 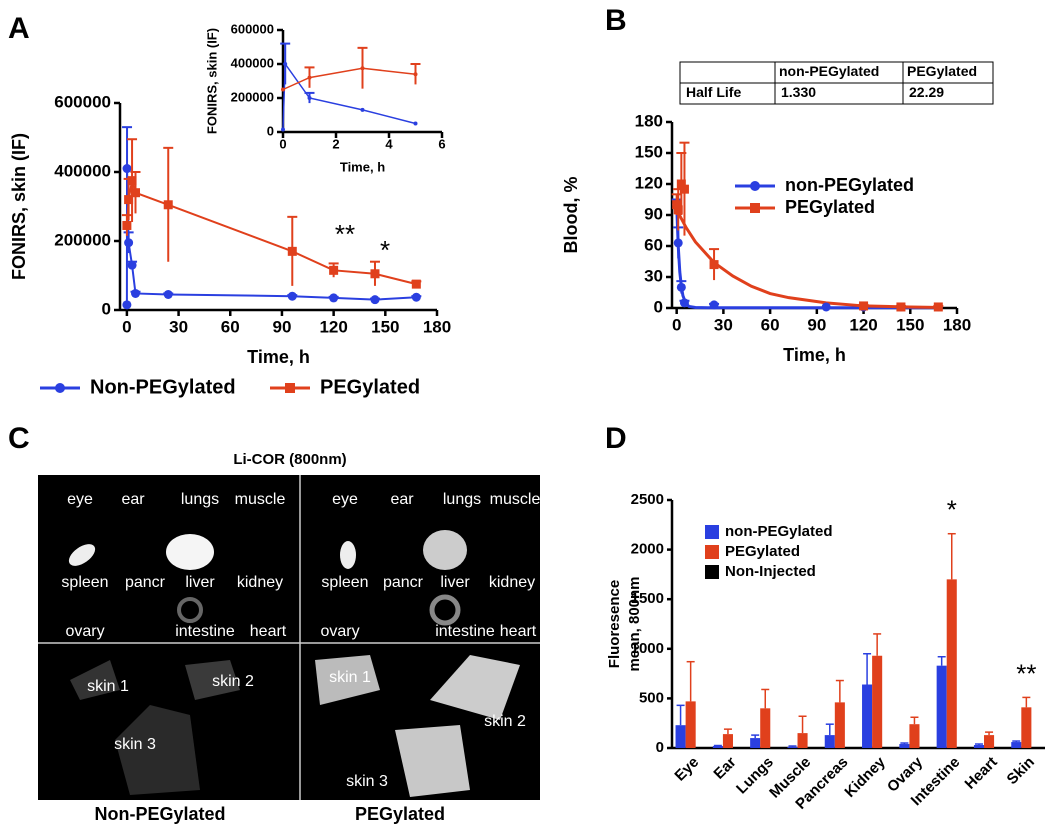 What do you see at coordinates (770, 571) in the screenshot?
I see `legend-label: Non-Injected` at bounding box center [770, 571].